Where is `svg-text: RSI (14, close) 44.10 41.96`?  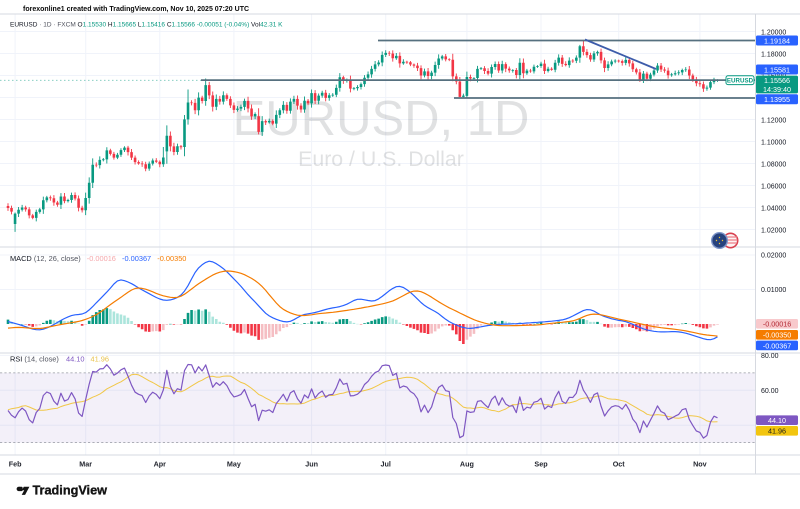
svg-text: RSI (14, close) 44.10 41.96 is located at coordinates (59, 359).